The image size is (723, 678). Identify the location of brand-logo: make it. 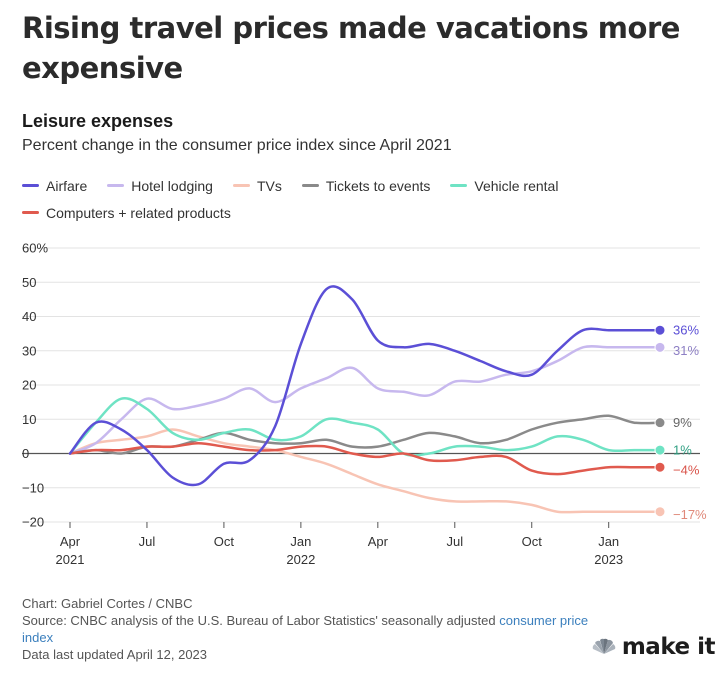
(654, 647).